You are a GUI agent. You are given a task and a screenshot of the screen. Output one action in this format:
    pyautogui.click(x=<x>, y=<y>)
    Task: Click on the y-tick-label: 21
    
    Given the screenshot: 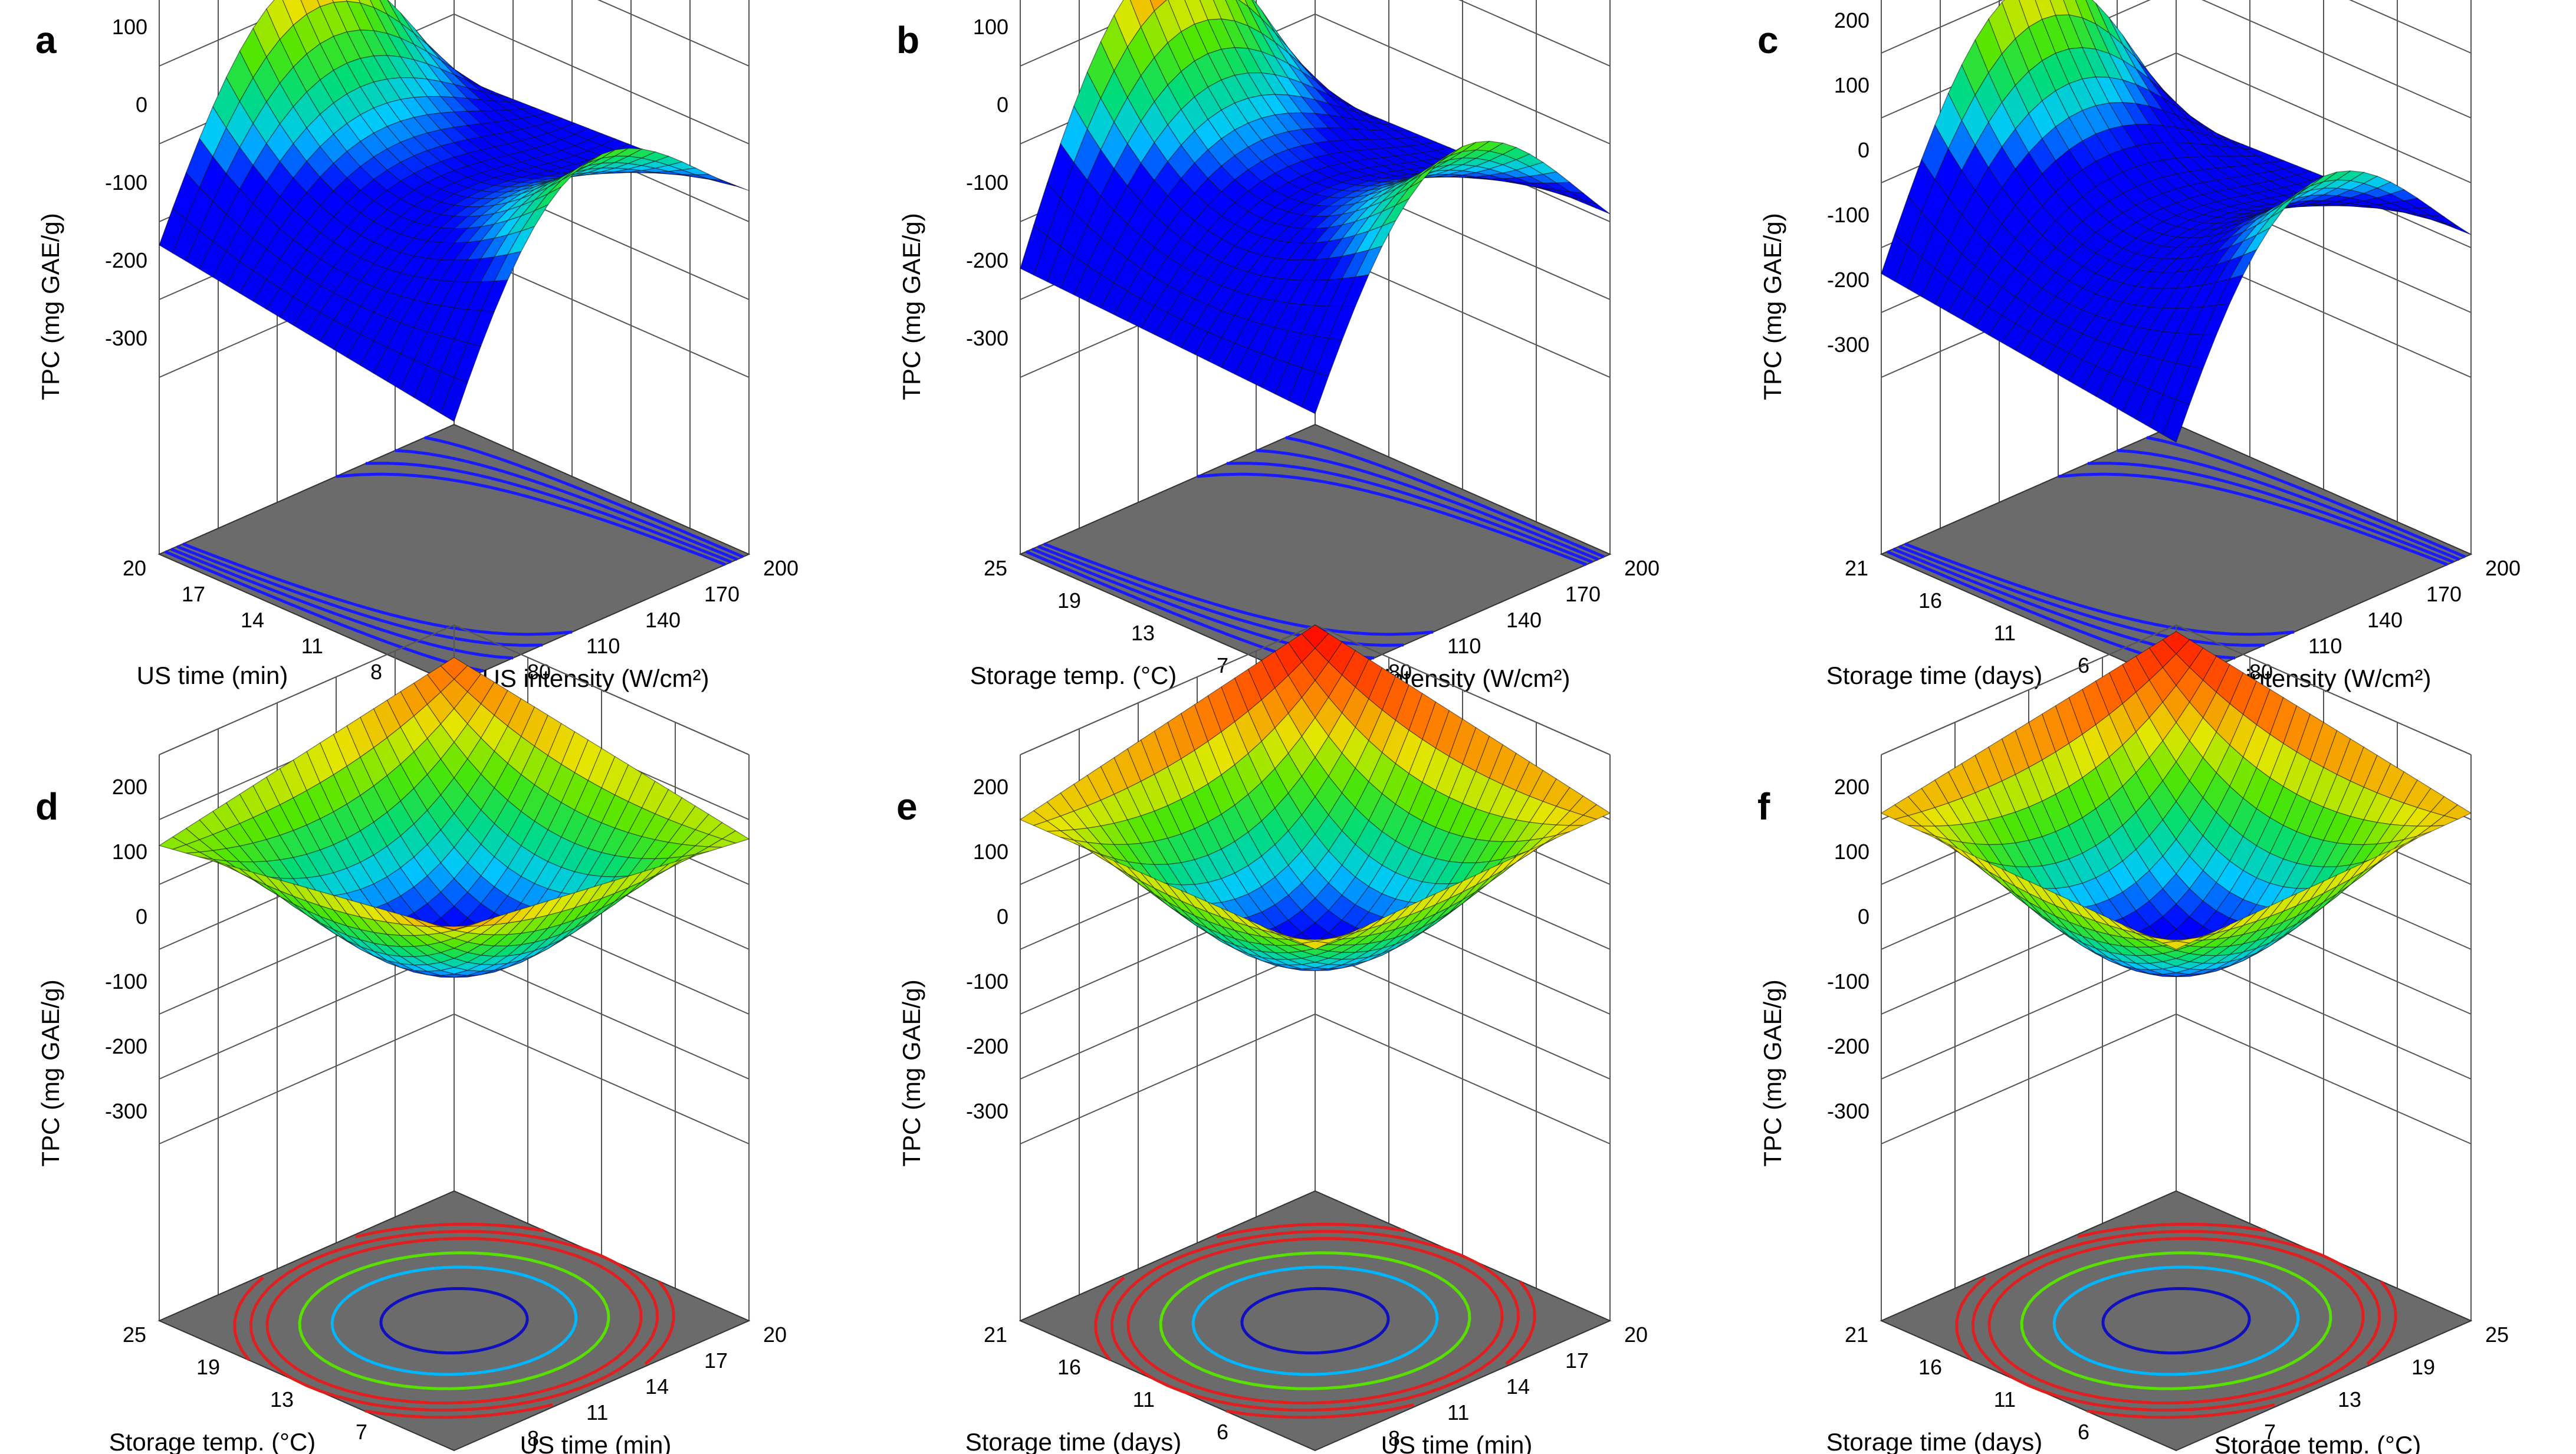 What is the action you would take?
    pyautogui.click(x=1856, y=1335)
    